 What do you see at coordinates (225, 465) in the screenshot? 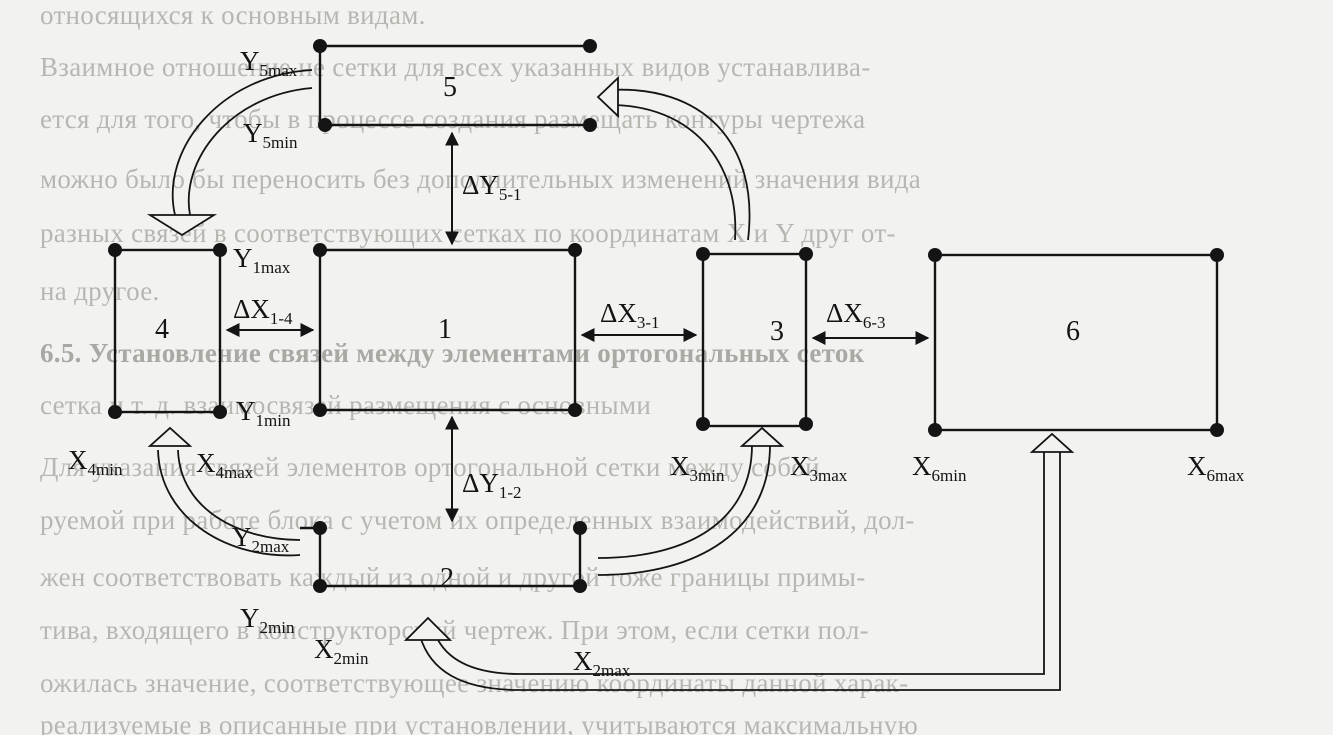
I see `label-x4max: X4max` at bounding box center [225, 465].